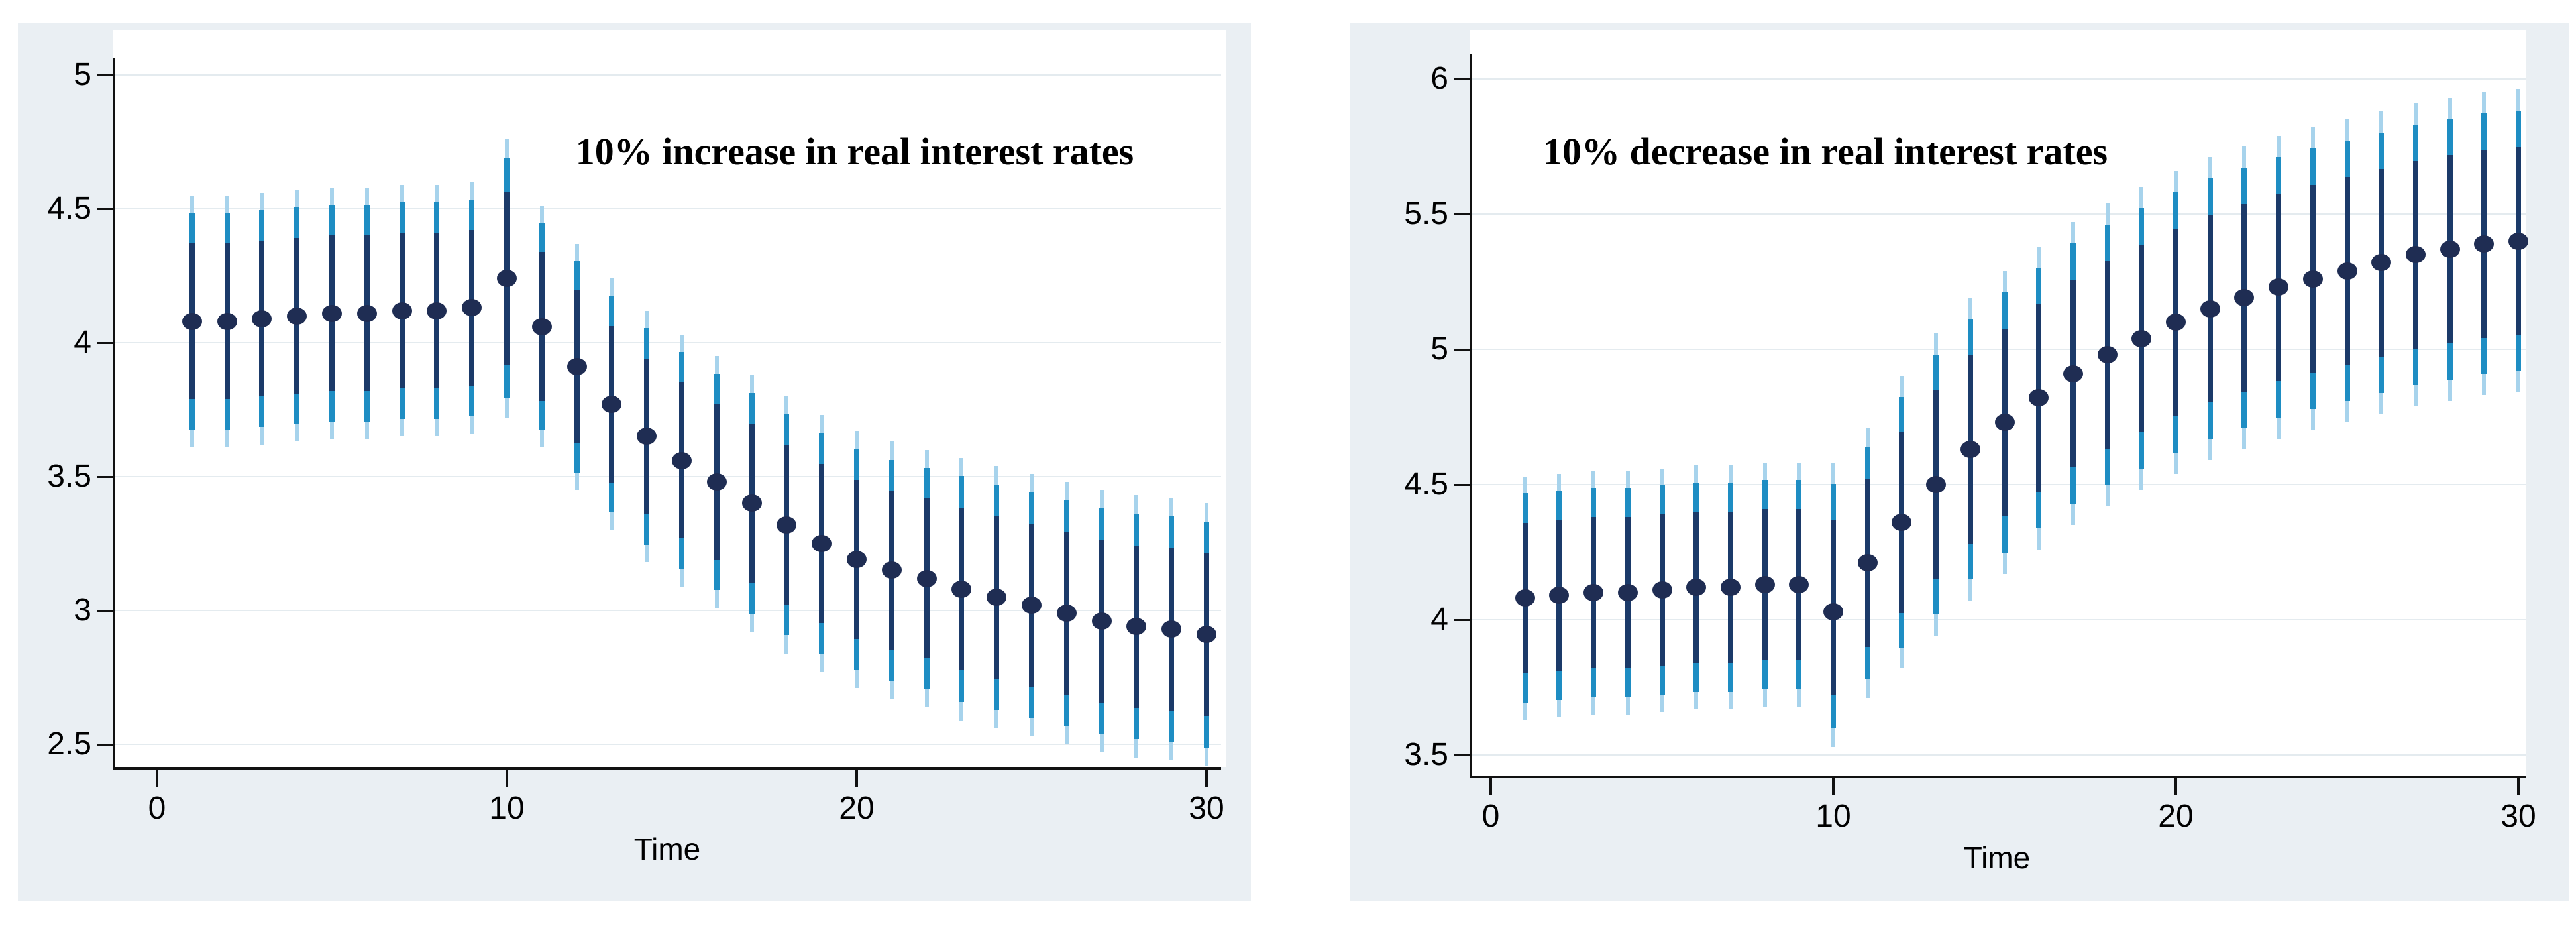 The height and width of the screenshot is (926, 2576). Describe the element at coordinates (82, 610) in the screenshot. I see `y-tick-label: 3` at that location.